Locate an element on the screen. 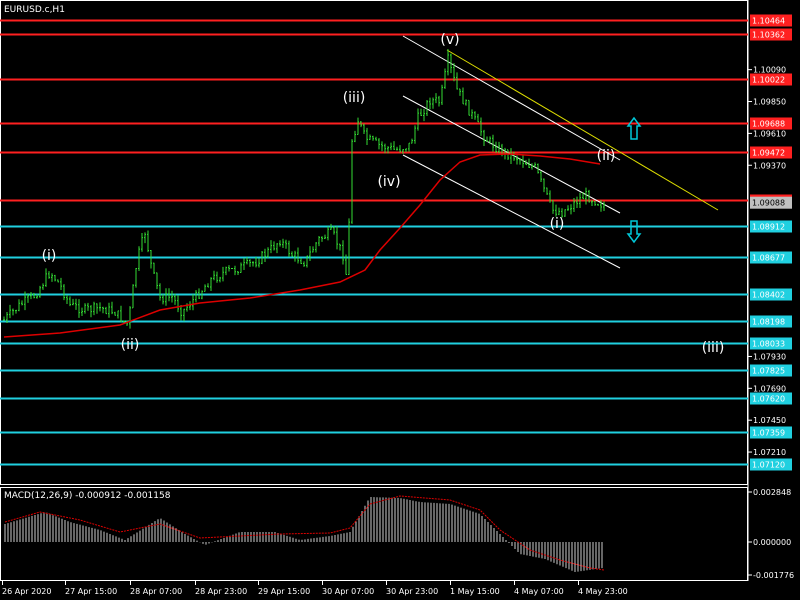  macd-signal-line is located at coordinates (304, 533).